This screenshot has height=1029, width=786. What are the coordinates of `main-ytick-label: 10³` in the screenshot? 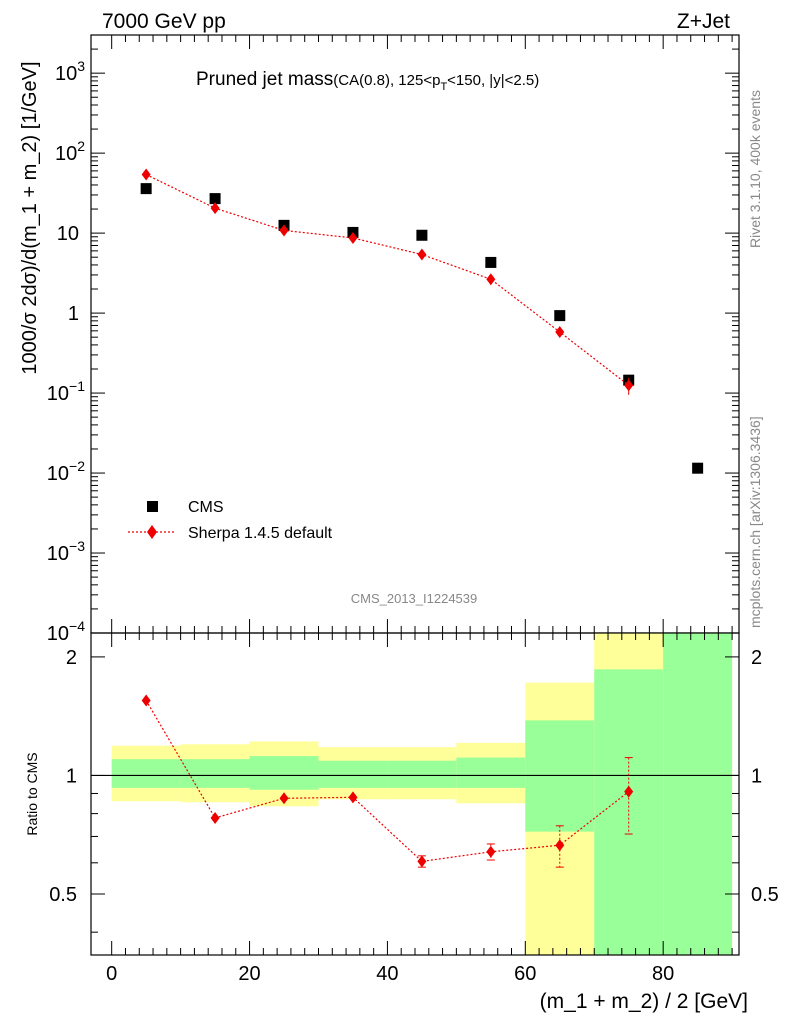 It's located at (70, 71).